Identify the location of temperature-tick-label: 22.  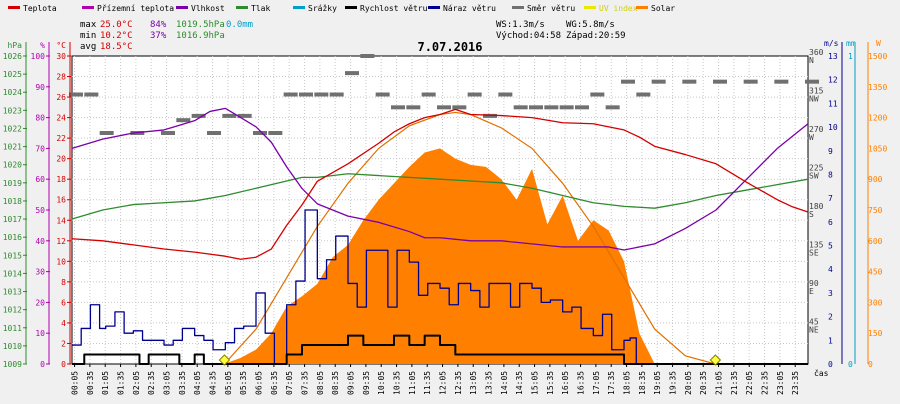
(61, 138).